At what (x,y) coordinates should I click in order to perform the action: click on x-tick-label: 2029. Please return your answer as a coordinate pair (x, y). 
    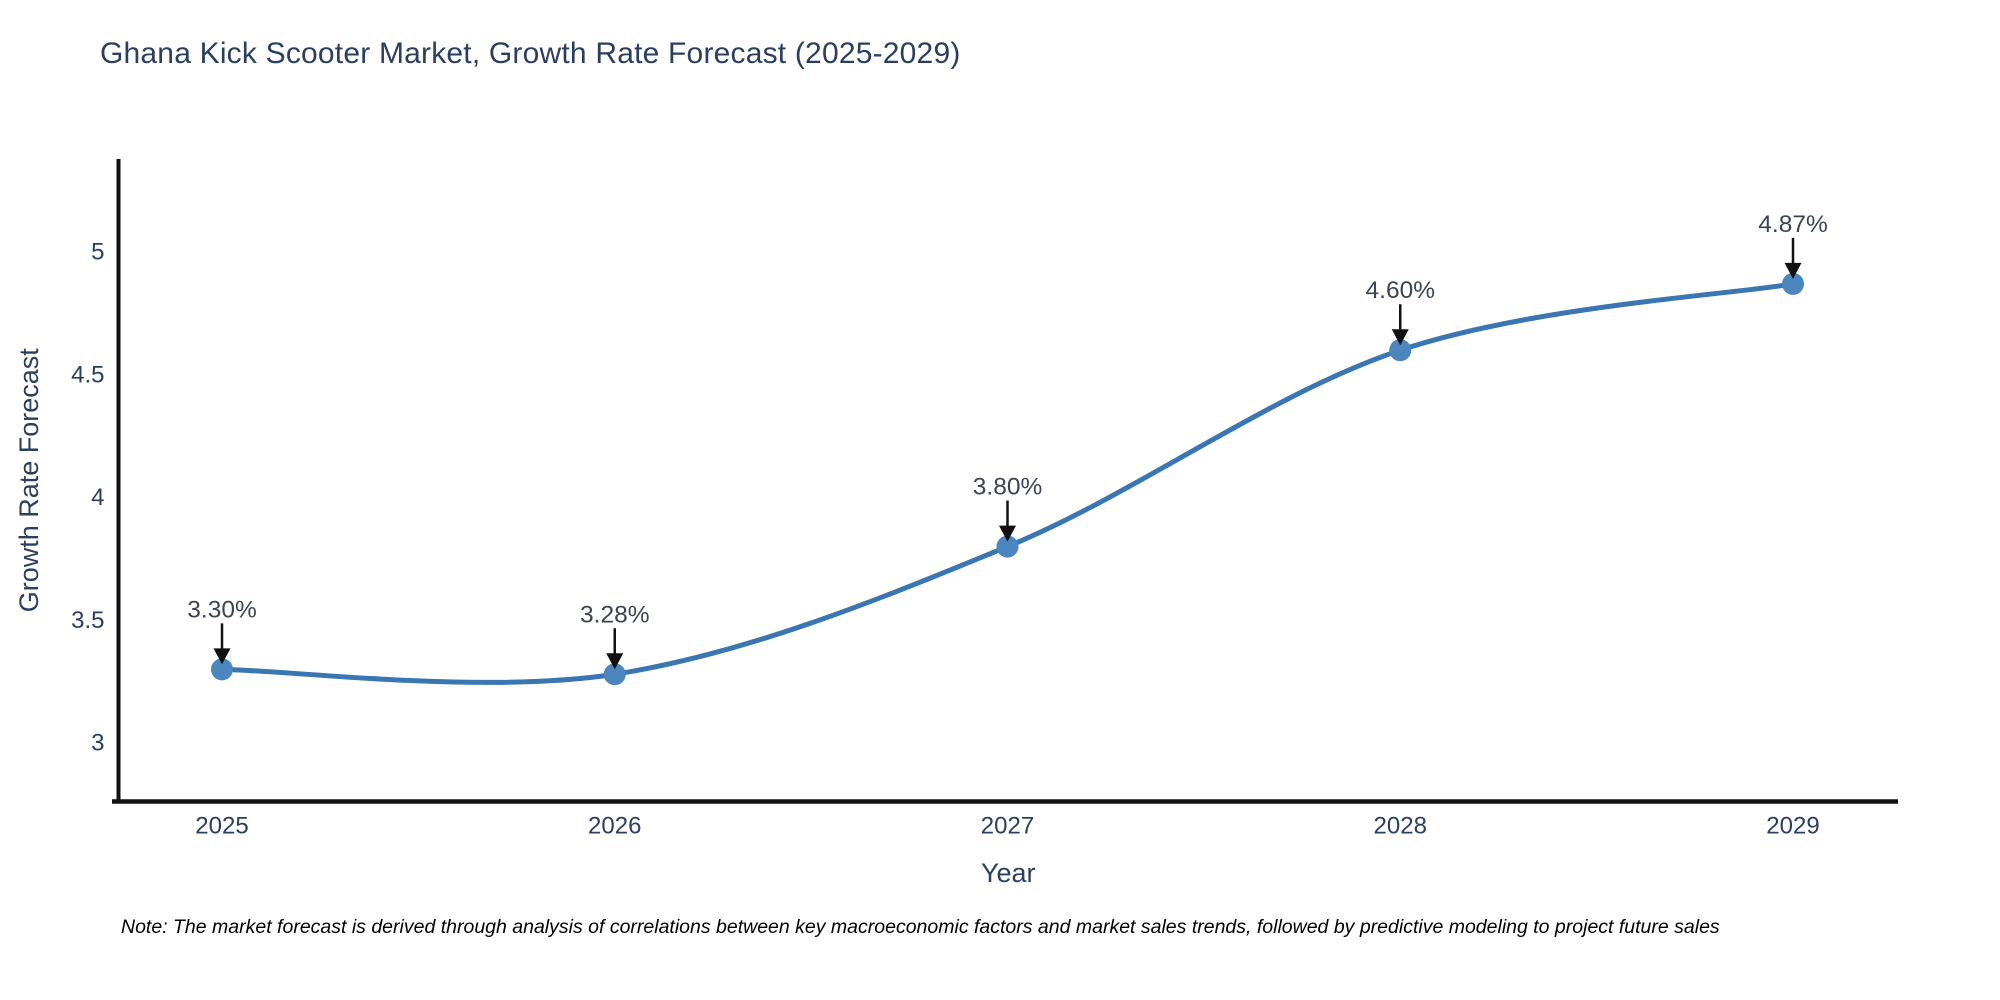
    Looking at the image, I should click on (1792, 826).